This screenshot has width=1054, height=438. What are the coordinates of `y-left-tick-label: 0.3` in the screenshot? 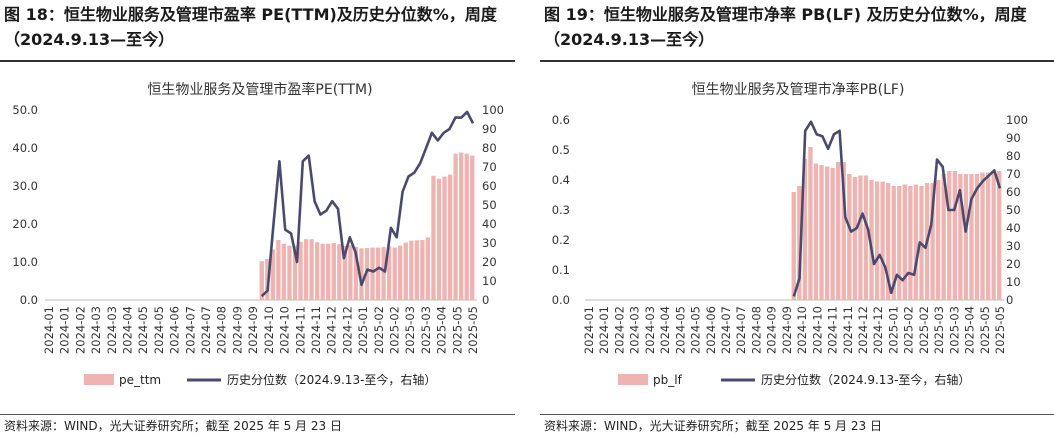 It's located at (561, 210).